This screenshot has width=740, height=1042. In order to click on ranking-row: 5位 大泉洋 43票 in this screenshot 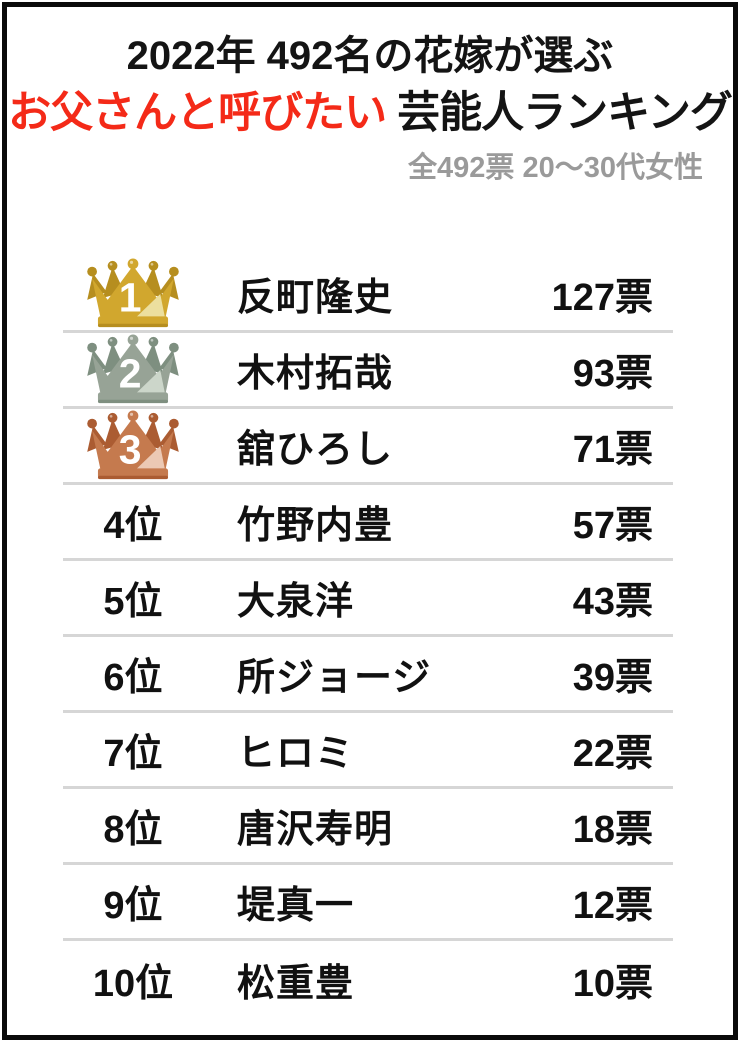, I will do `click(368, 599)`.